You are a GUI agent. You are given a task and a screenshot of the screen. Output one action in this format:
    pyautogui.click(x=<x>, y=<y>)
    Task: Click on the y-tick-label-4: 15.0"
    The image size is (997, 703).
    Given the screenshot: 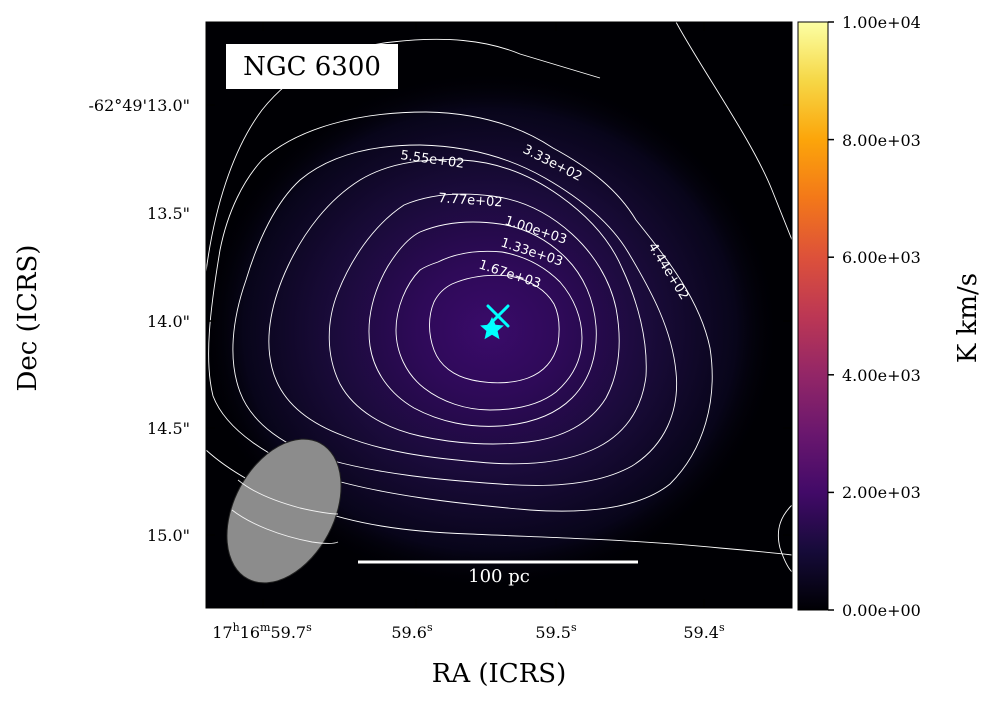 What is the action you would take?
    pyautogui.click(x=168, y=535)
    